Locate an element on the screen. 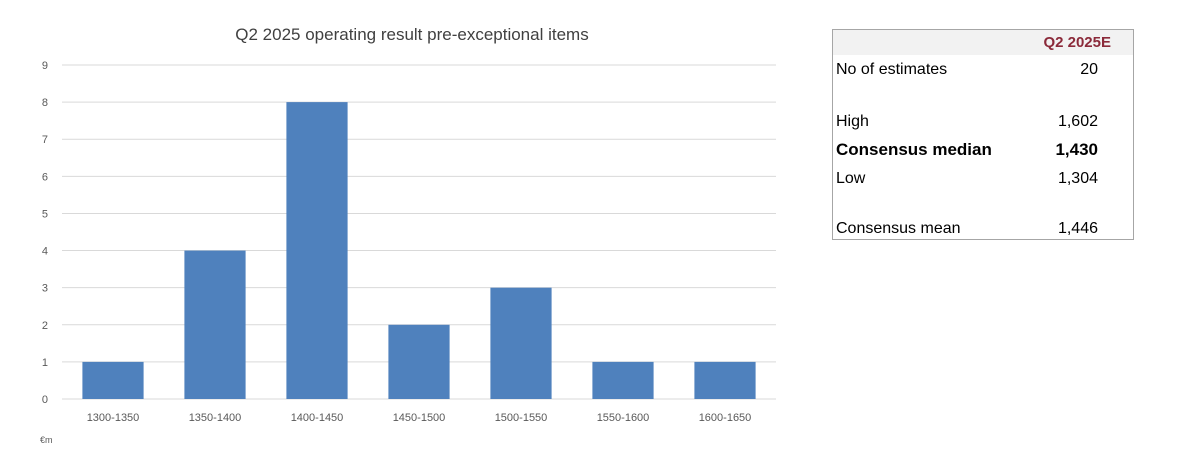  unit-label: €m is located at coordinates (46, 440).